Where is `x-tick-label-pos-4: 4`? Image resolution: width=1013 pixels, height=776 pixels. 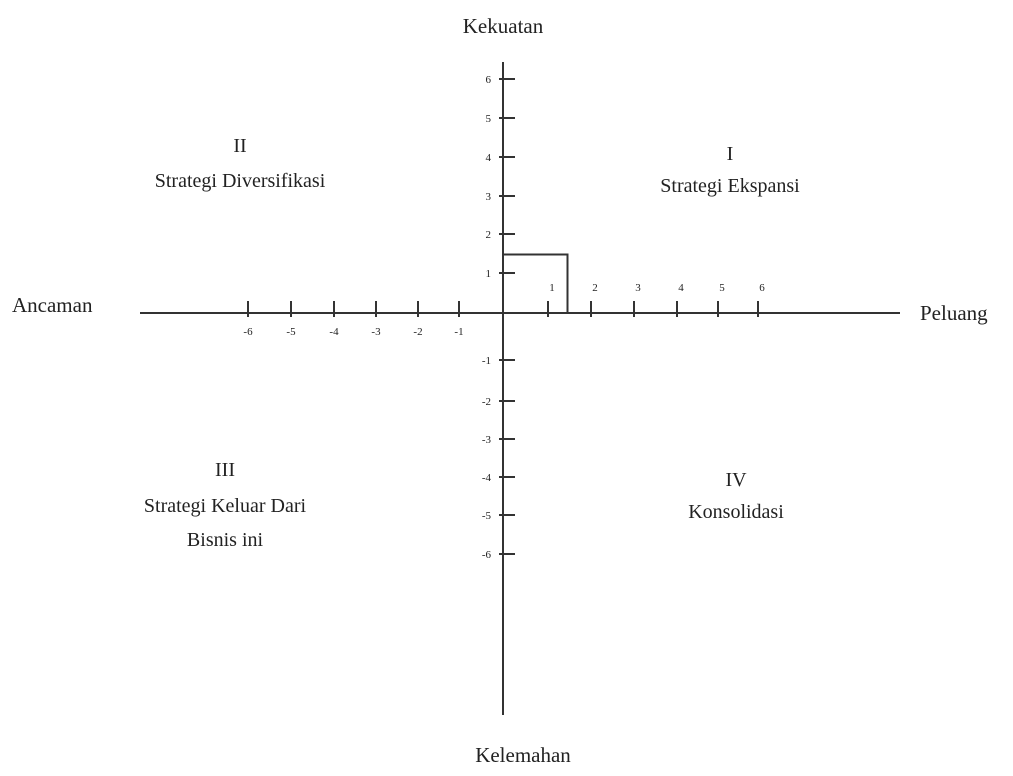 x-tick-label-pos-4: 4 is located at coordinates (681, 288).